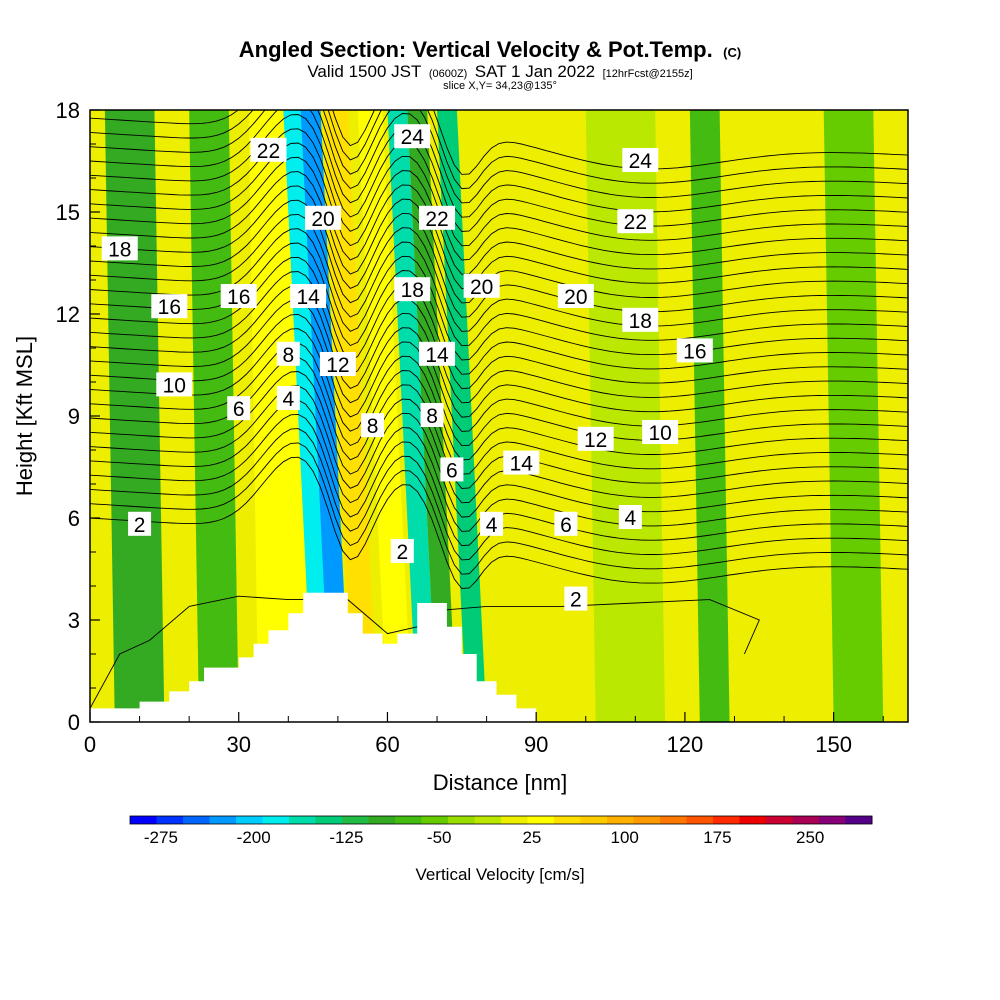  Describe the element at coordinates (239, 408) in the screenshot. I see `contour-label-6: 6` at that location.